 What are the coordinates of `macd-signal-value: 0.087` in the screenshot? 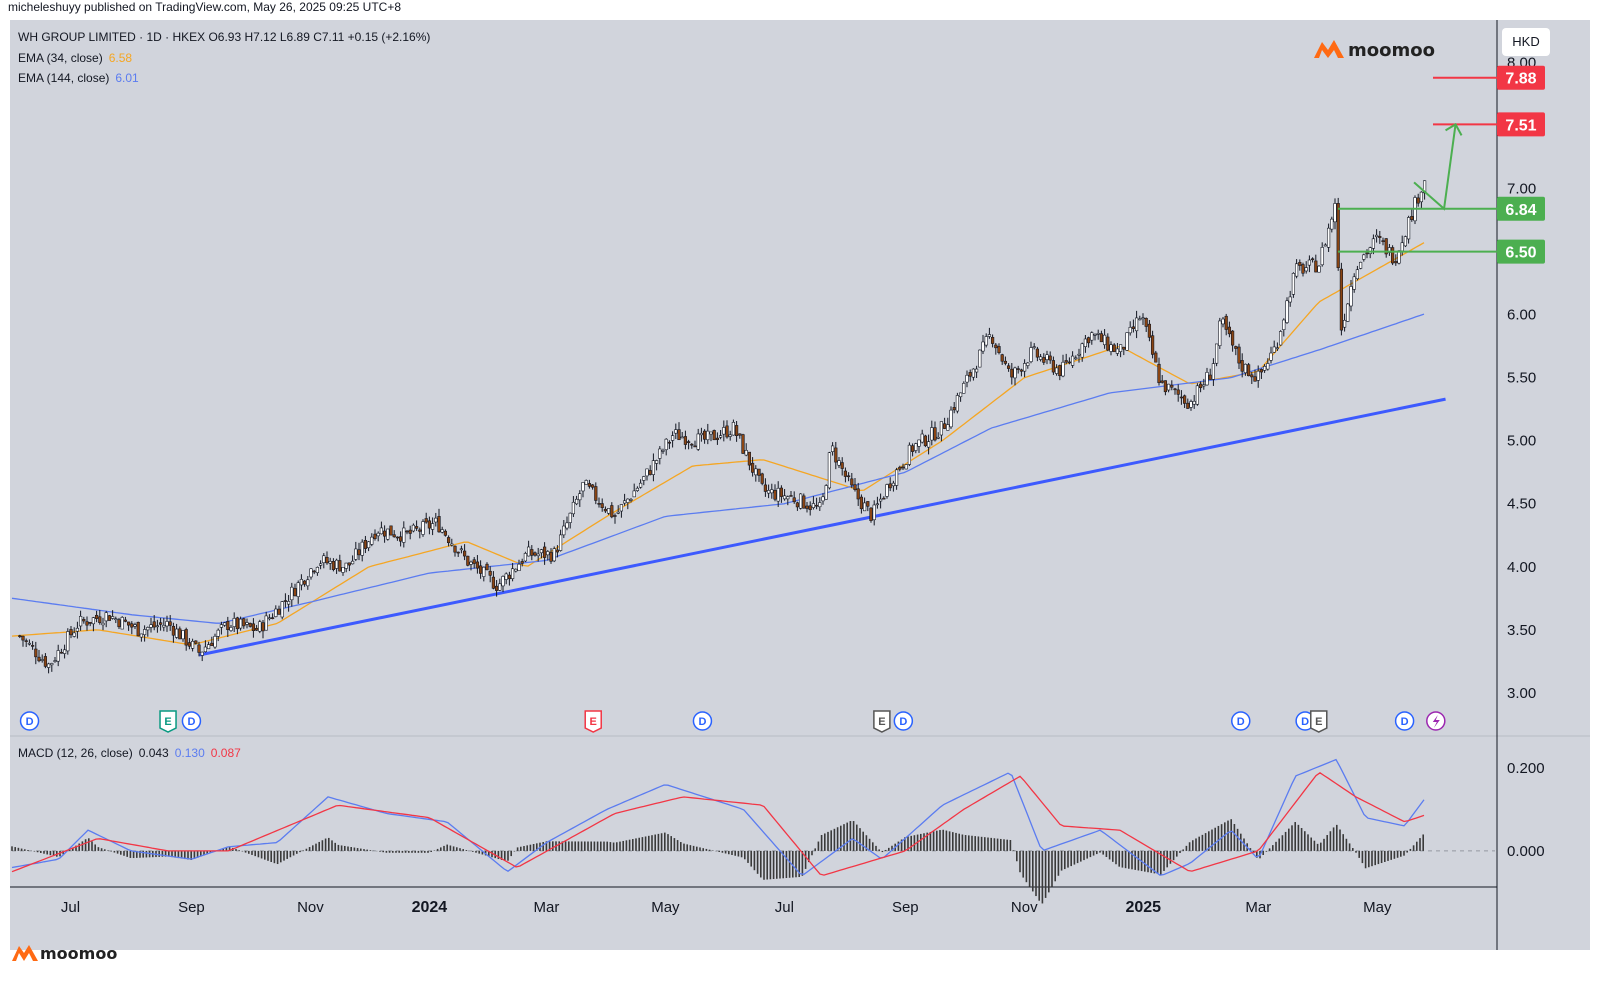 It's located at (225, 753).